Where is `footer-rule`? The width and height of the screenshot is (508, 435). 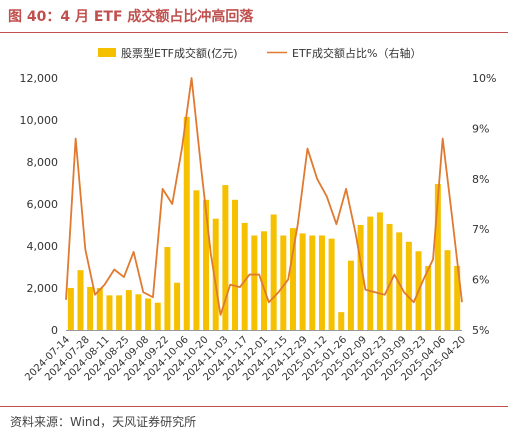 footer-rule is located at coordinates (254, 406).